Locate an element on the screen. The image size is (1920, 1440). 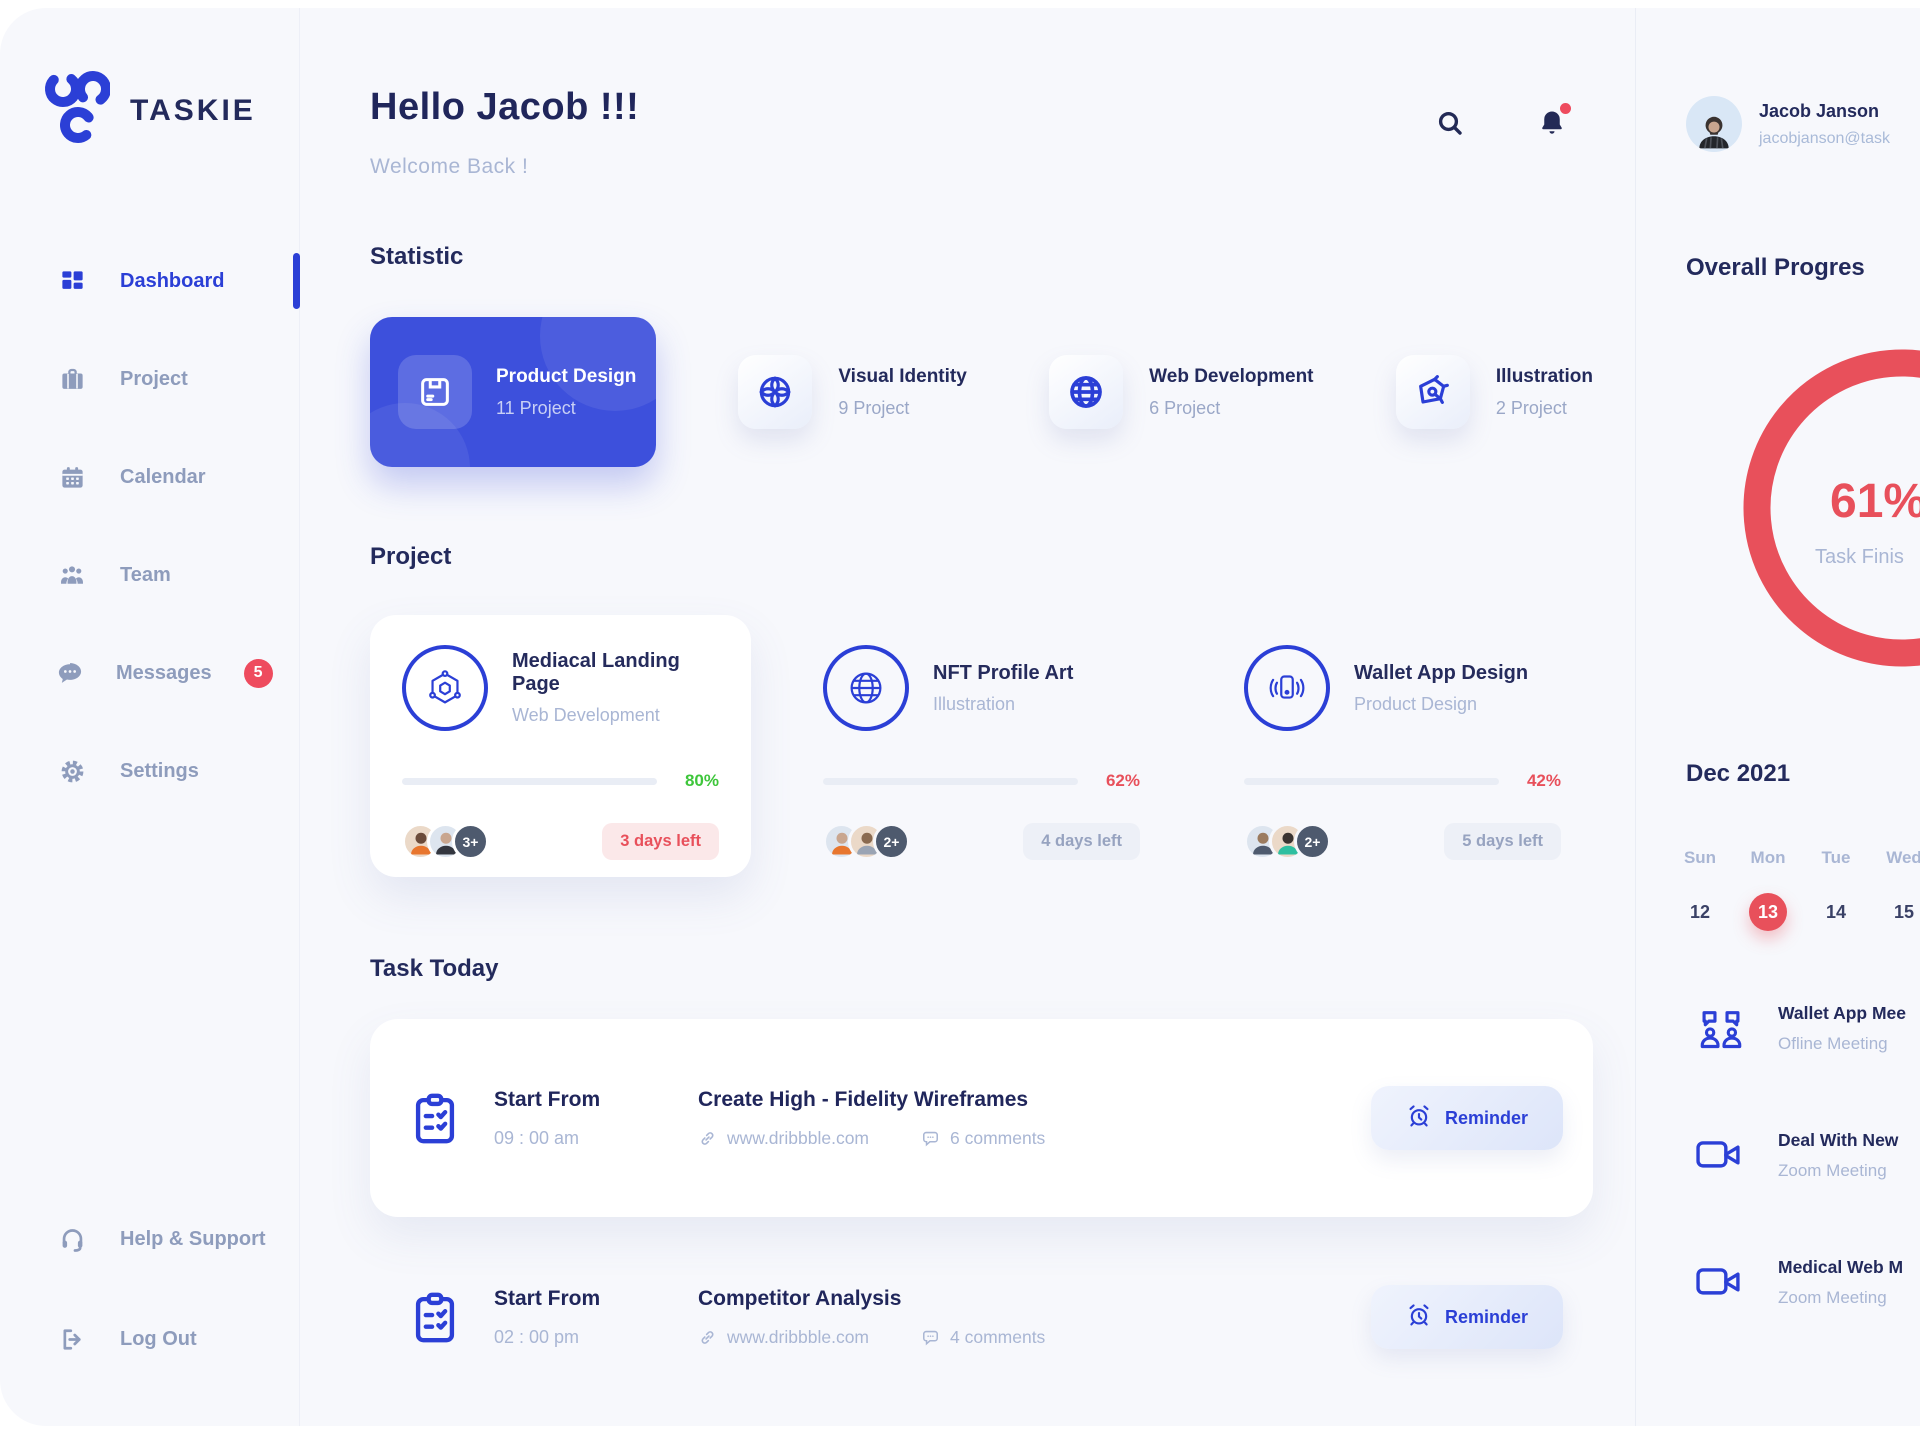
stat-name: Web Development is located at coordinates (1231, 376).